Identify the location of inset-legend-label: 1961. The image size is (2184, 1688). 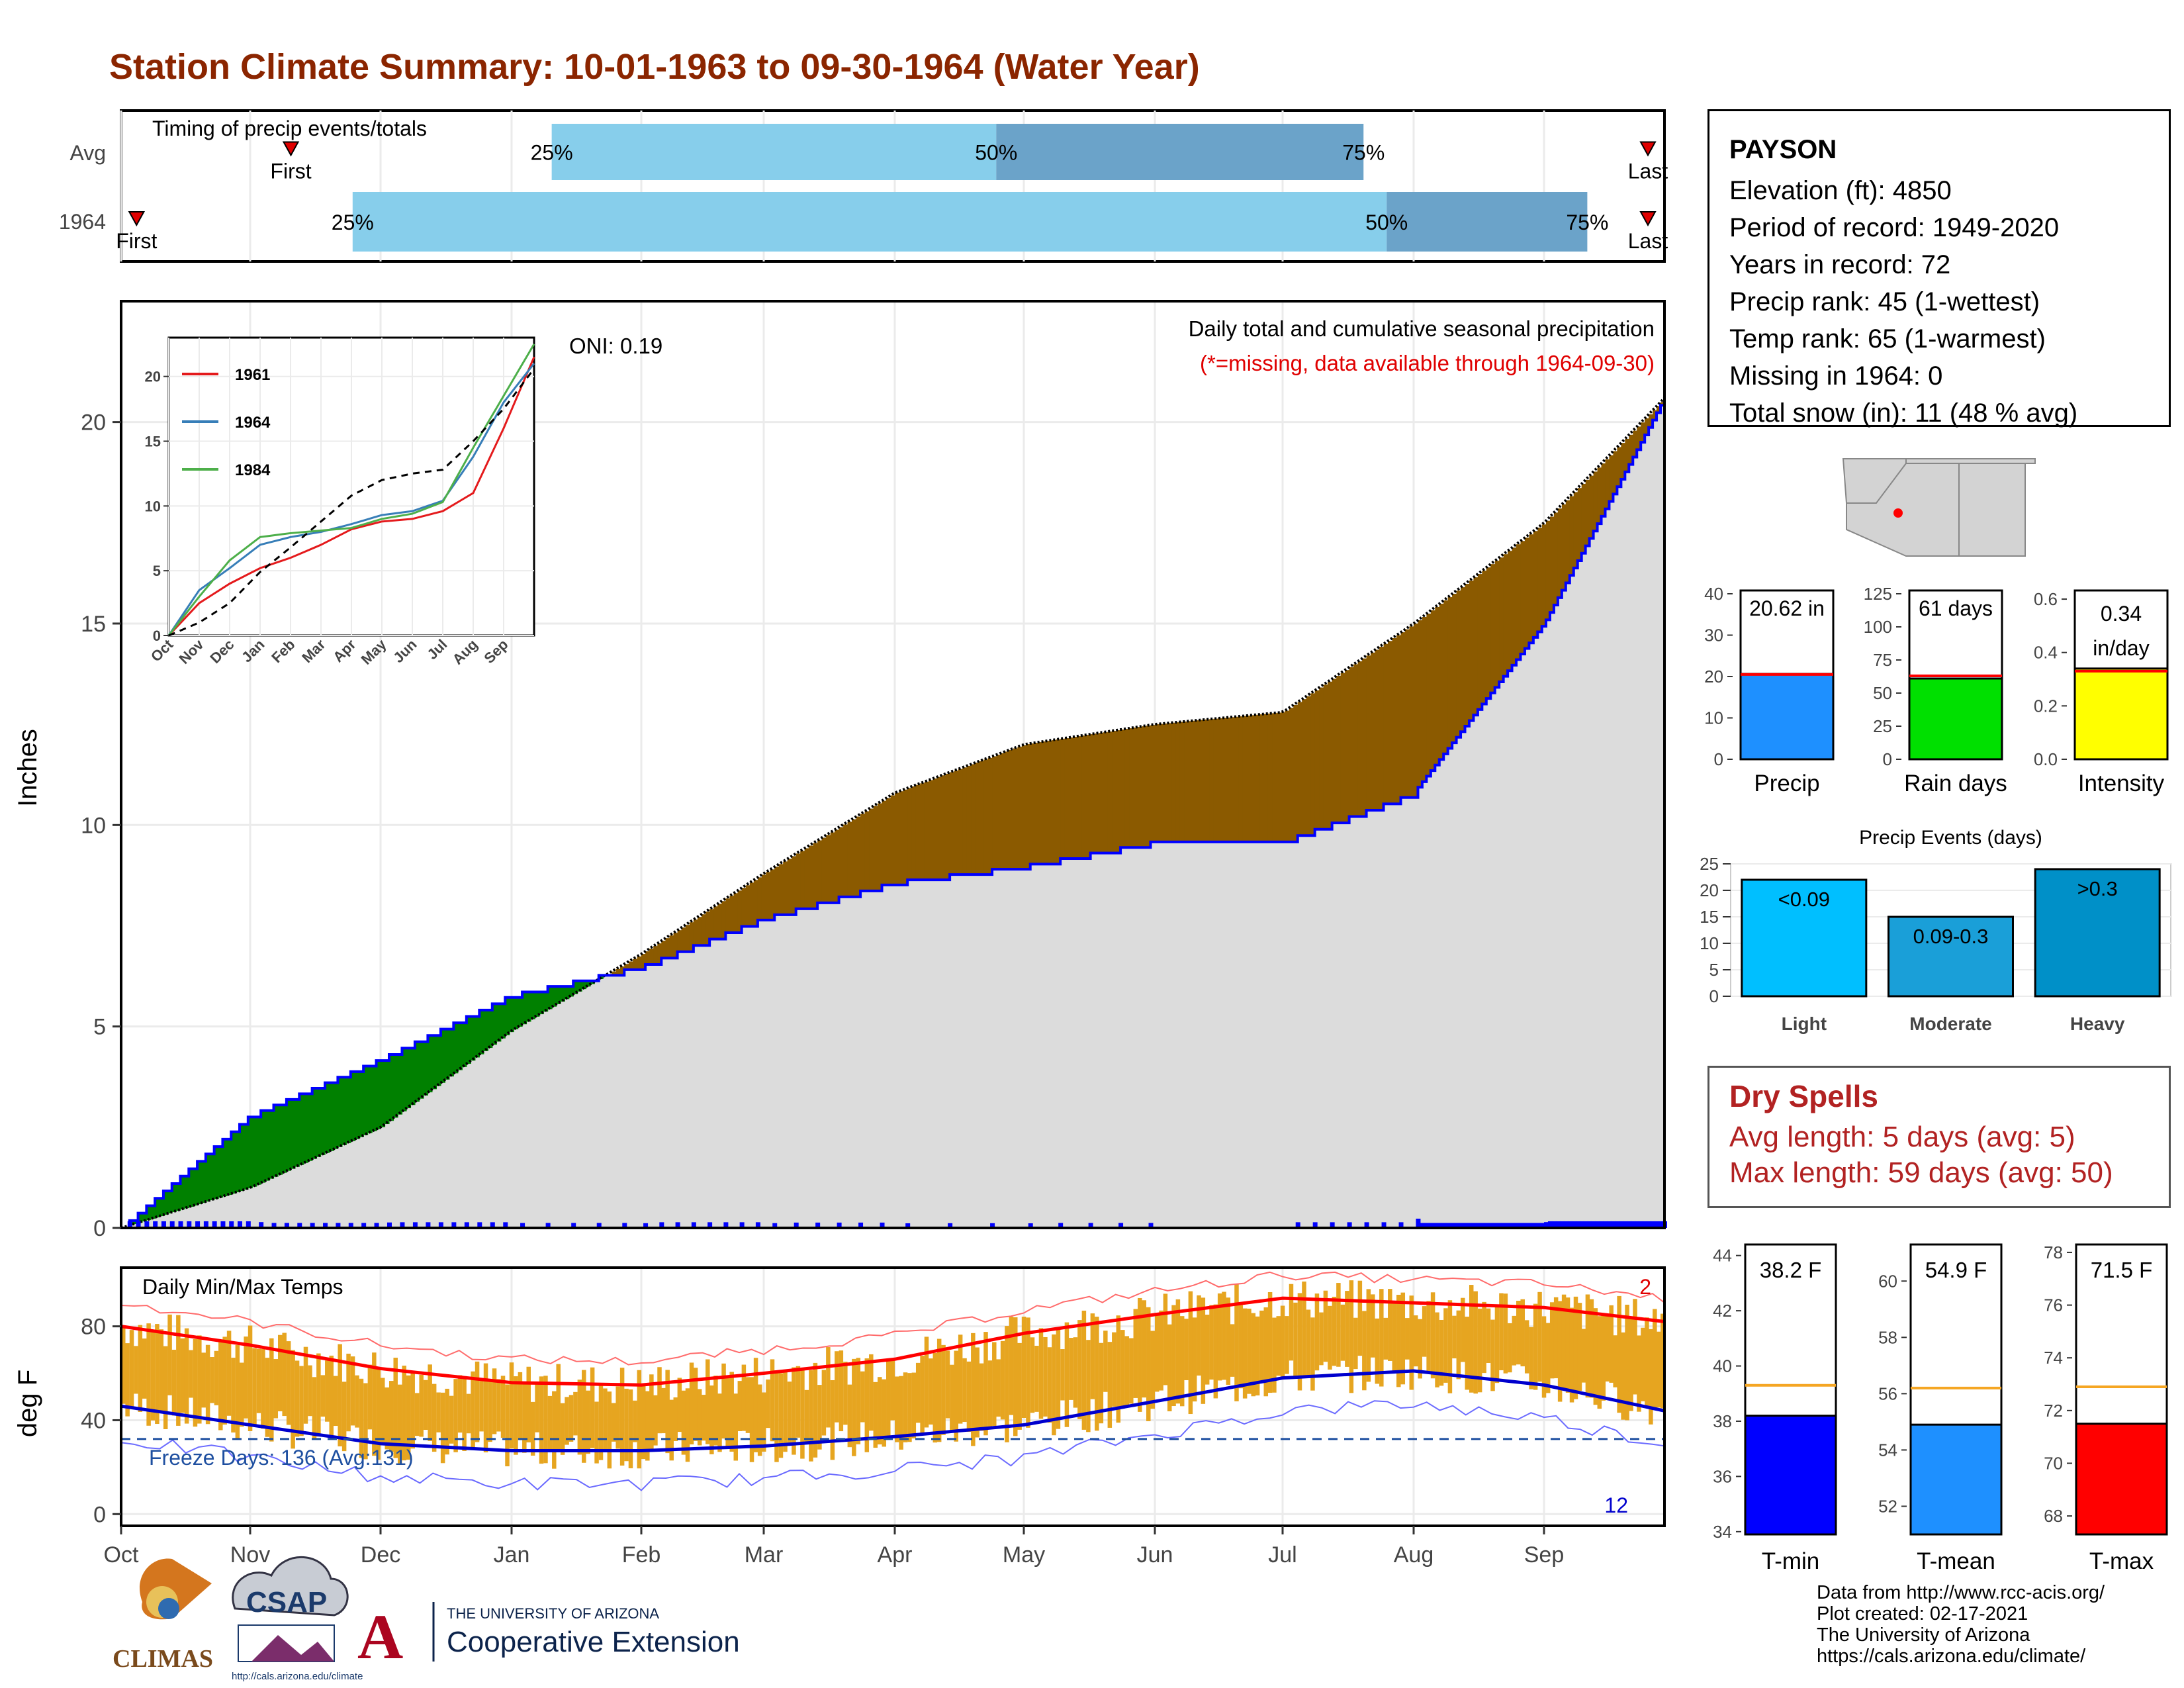
(252, 375).